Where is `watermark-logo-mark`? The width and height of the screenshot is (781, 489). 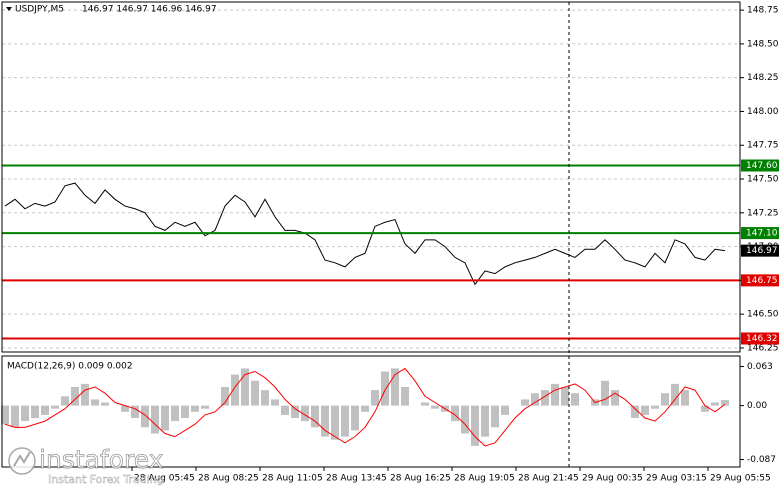
watermark-logo-mark is located at coordinates (22, 459).